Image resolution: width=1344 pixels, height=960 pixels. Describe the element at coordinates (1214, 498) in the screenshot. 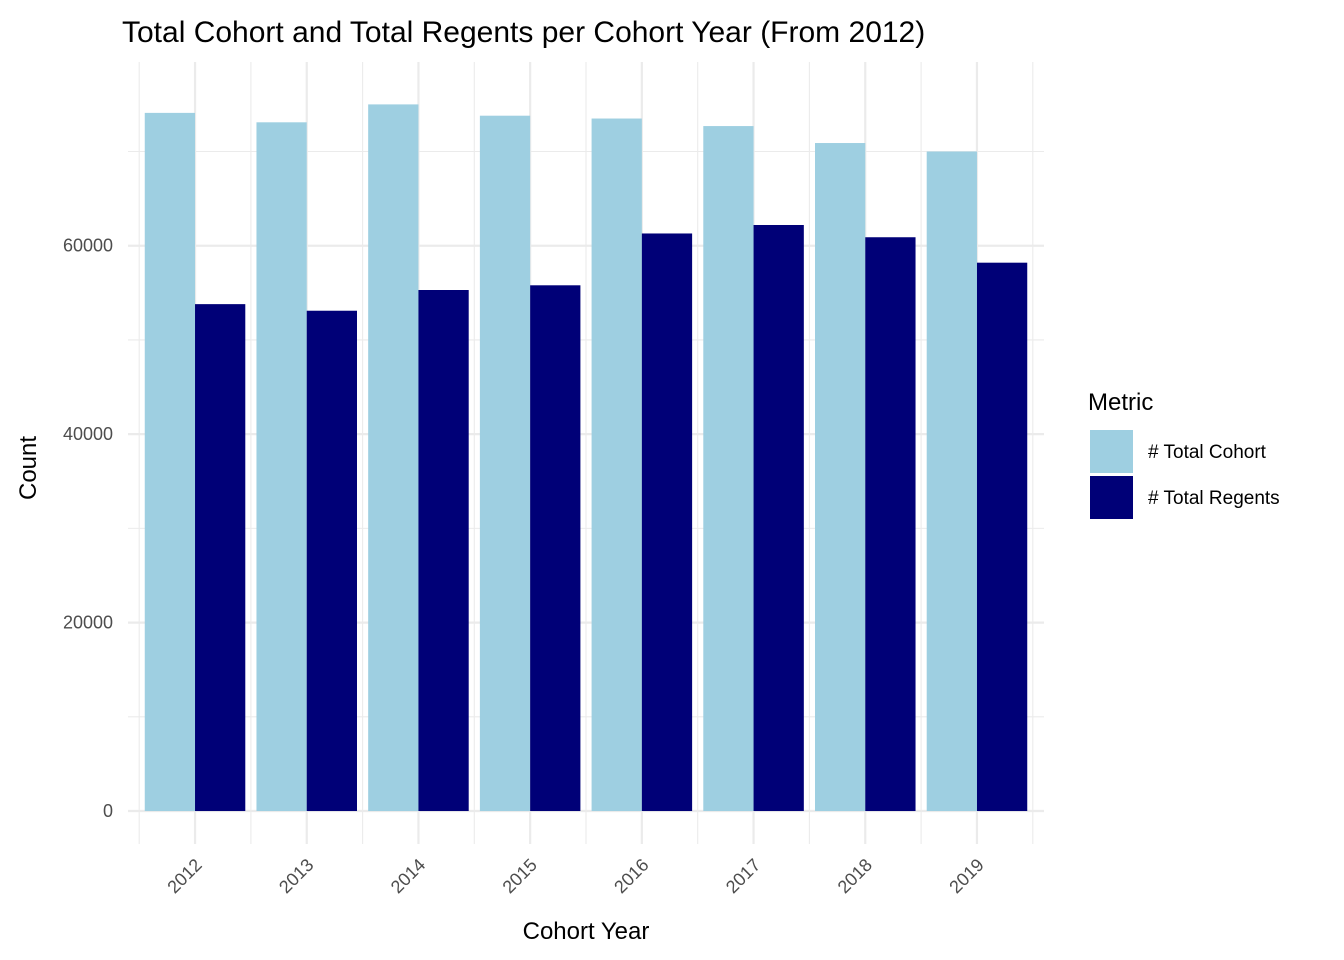

I see `legend-label-total-regents: # Total Regents` at that location.